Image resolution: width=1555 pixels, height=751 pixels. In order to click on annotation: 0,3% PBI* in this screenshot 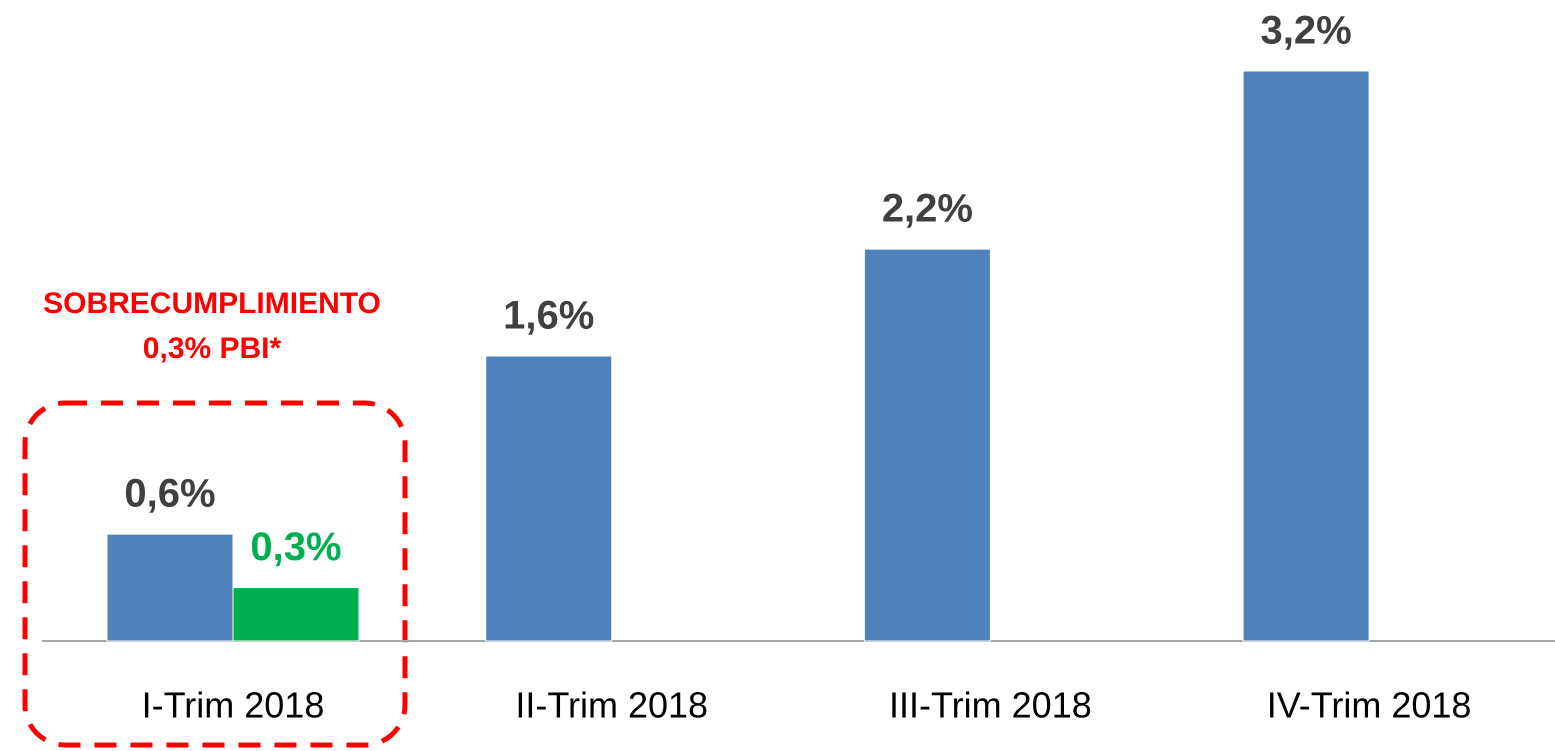, I will do `click(212, 348)`.